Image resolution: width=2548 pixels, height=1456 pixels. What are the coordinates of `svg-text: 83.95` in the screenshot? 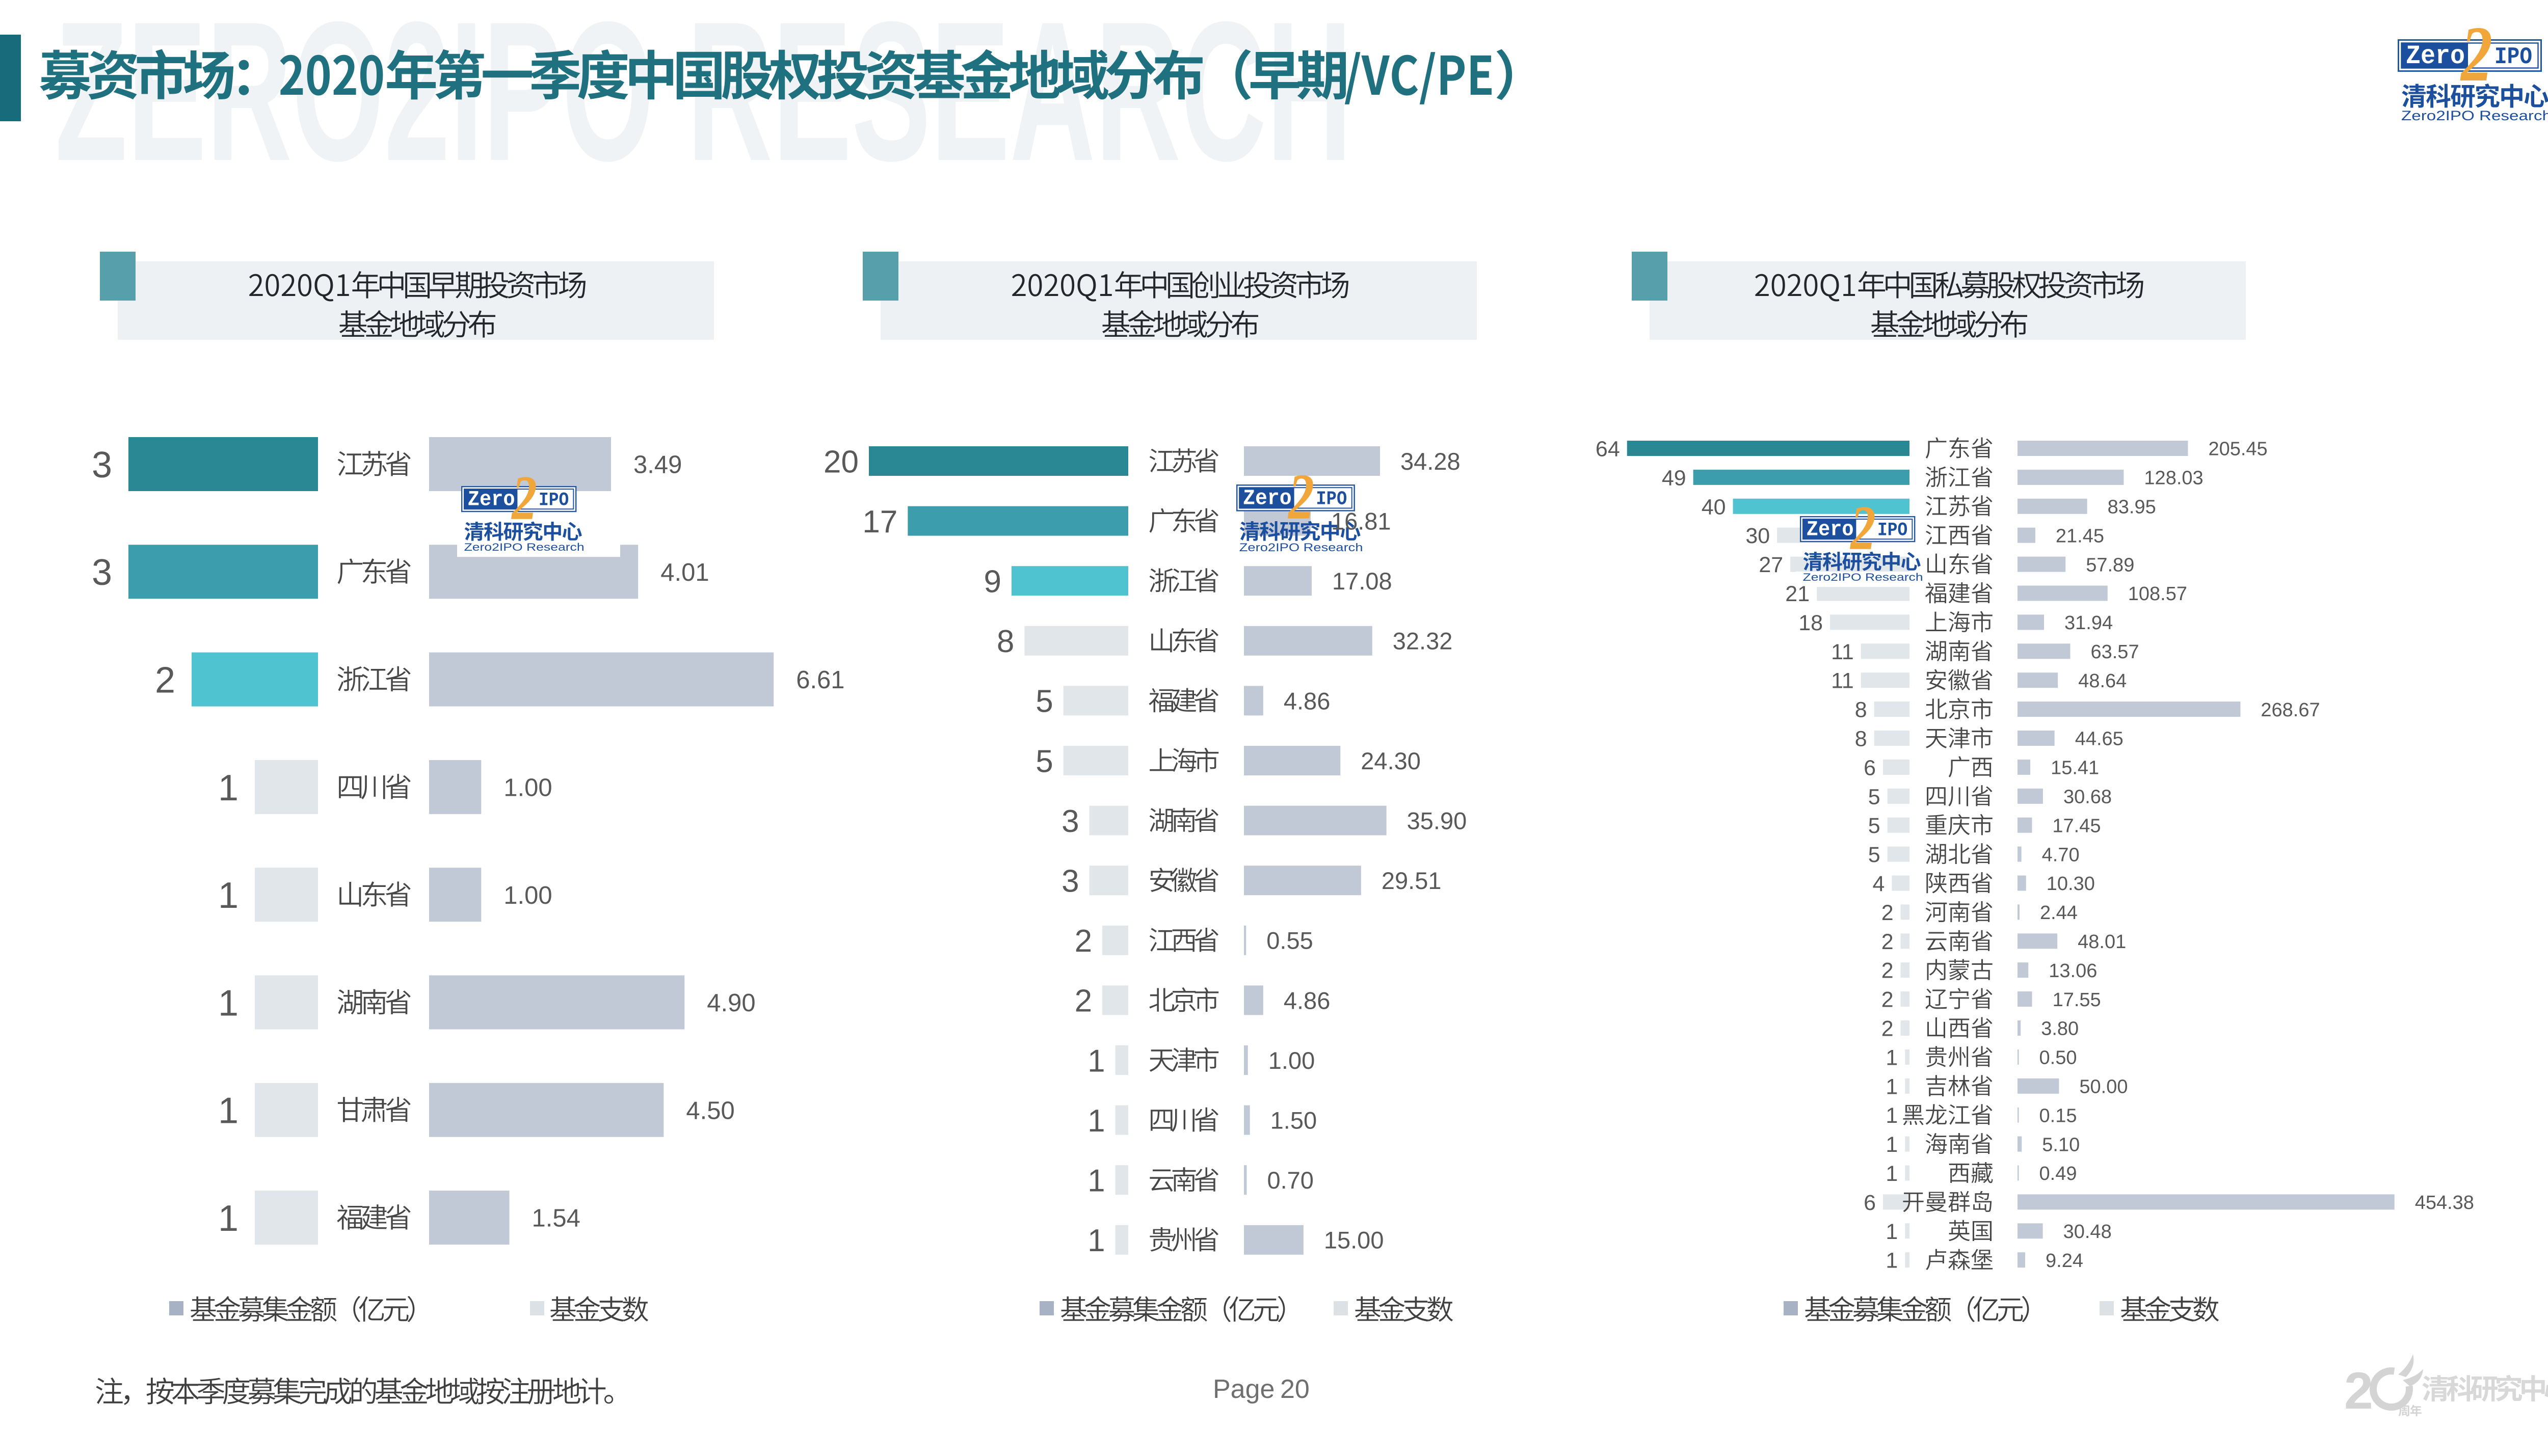 It's located at (2132, 507).